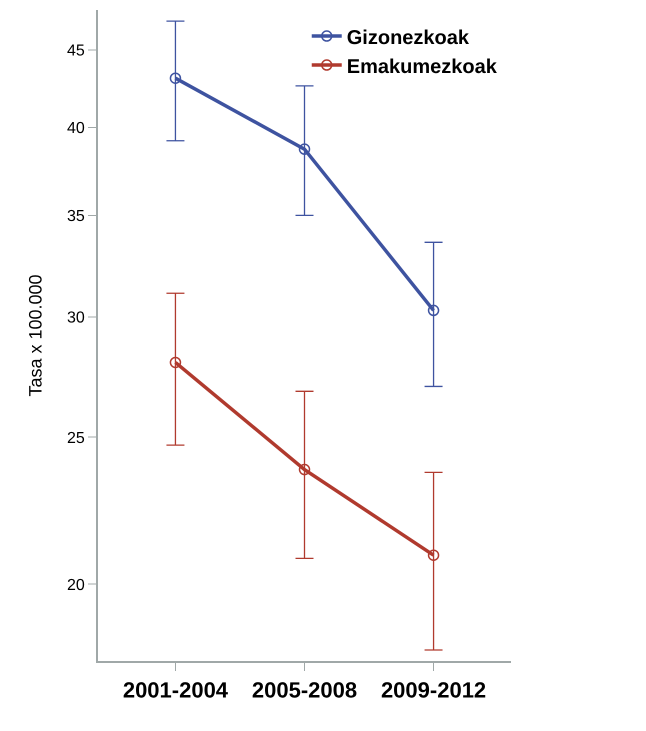  Describe the element at coordinates (433, 689) in the screenshot. I see `x-tick-label: 2009-2012` at that location.